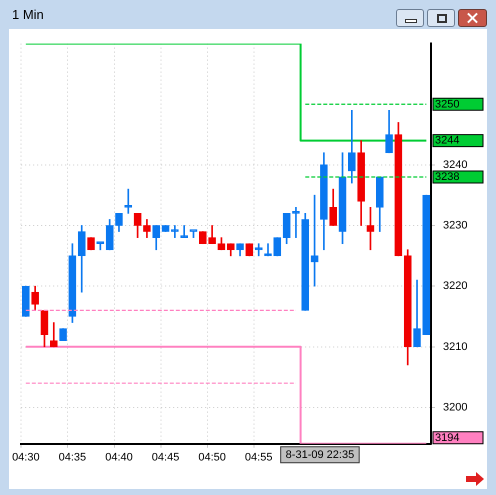  Describe the element at coordinates (455, 226) in the screenshot. I see `y-tick-label: 3230` at that location.